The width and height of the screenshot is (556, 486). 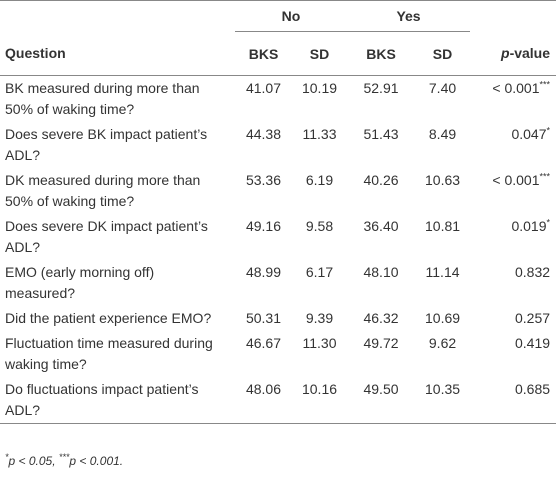 What do you see at coordinates (106, 144) in the screenshot?
I see `question-cell: Does severe BK impact patient’s ADL?` at bounding box center [106, 144].